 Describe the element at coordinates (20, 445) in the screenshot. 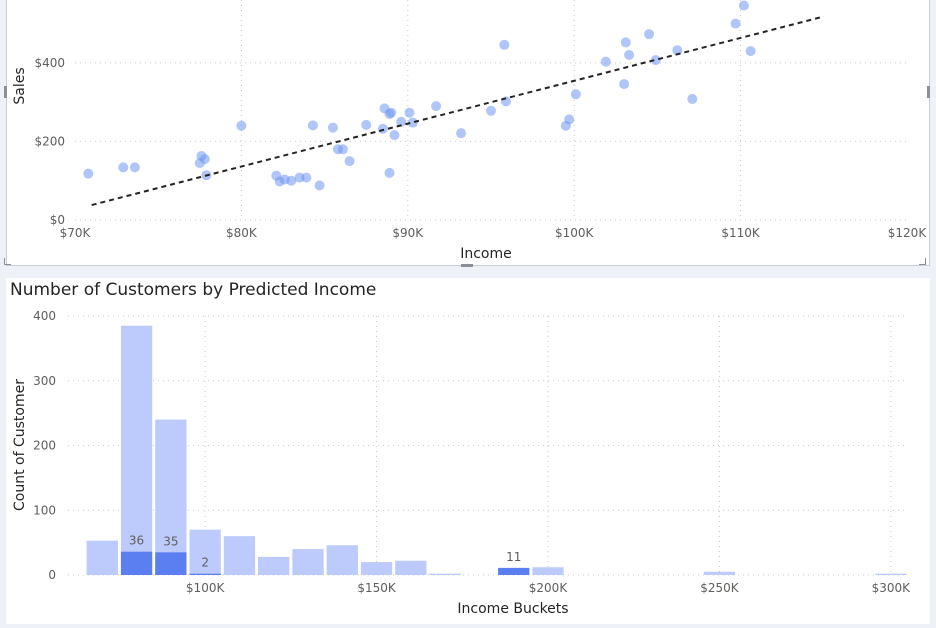

I see `y-axis-title: Count of Customer` at that location.